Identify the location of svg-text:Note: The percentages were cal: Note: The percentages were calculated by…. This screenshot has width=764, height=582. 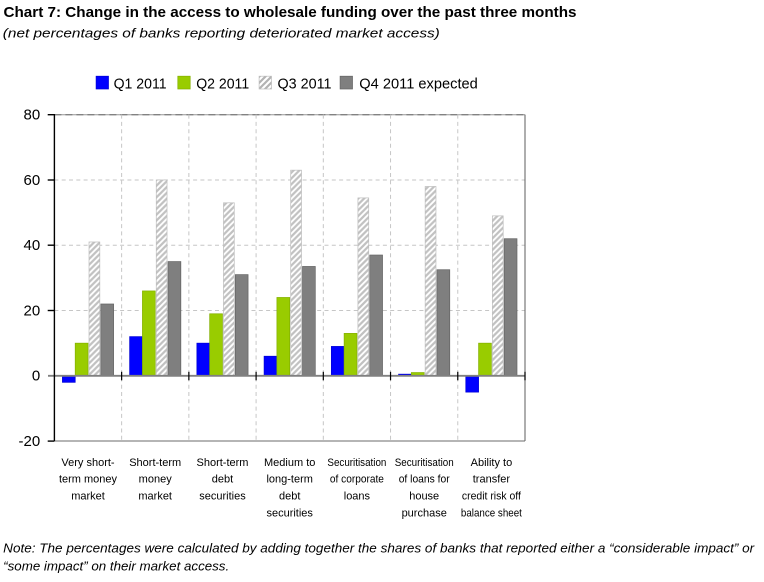
(379, 549).